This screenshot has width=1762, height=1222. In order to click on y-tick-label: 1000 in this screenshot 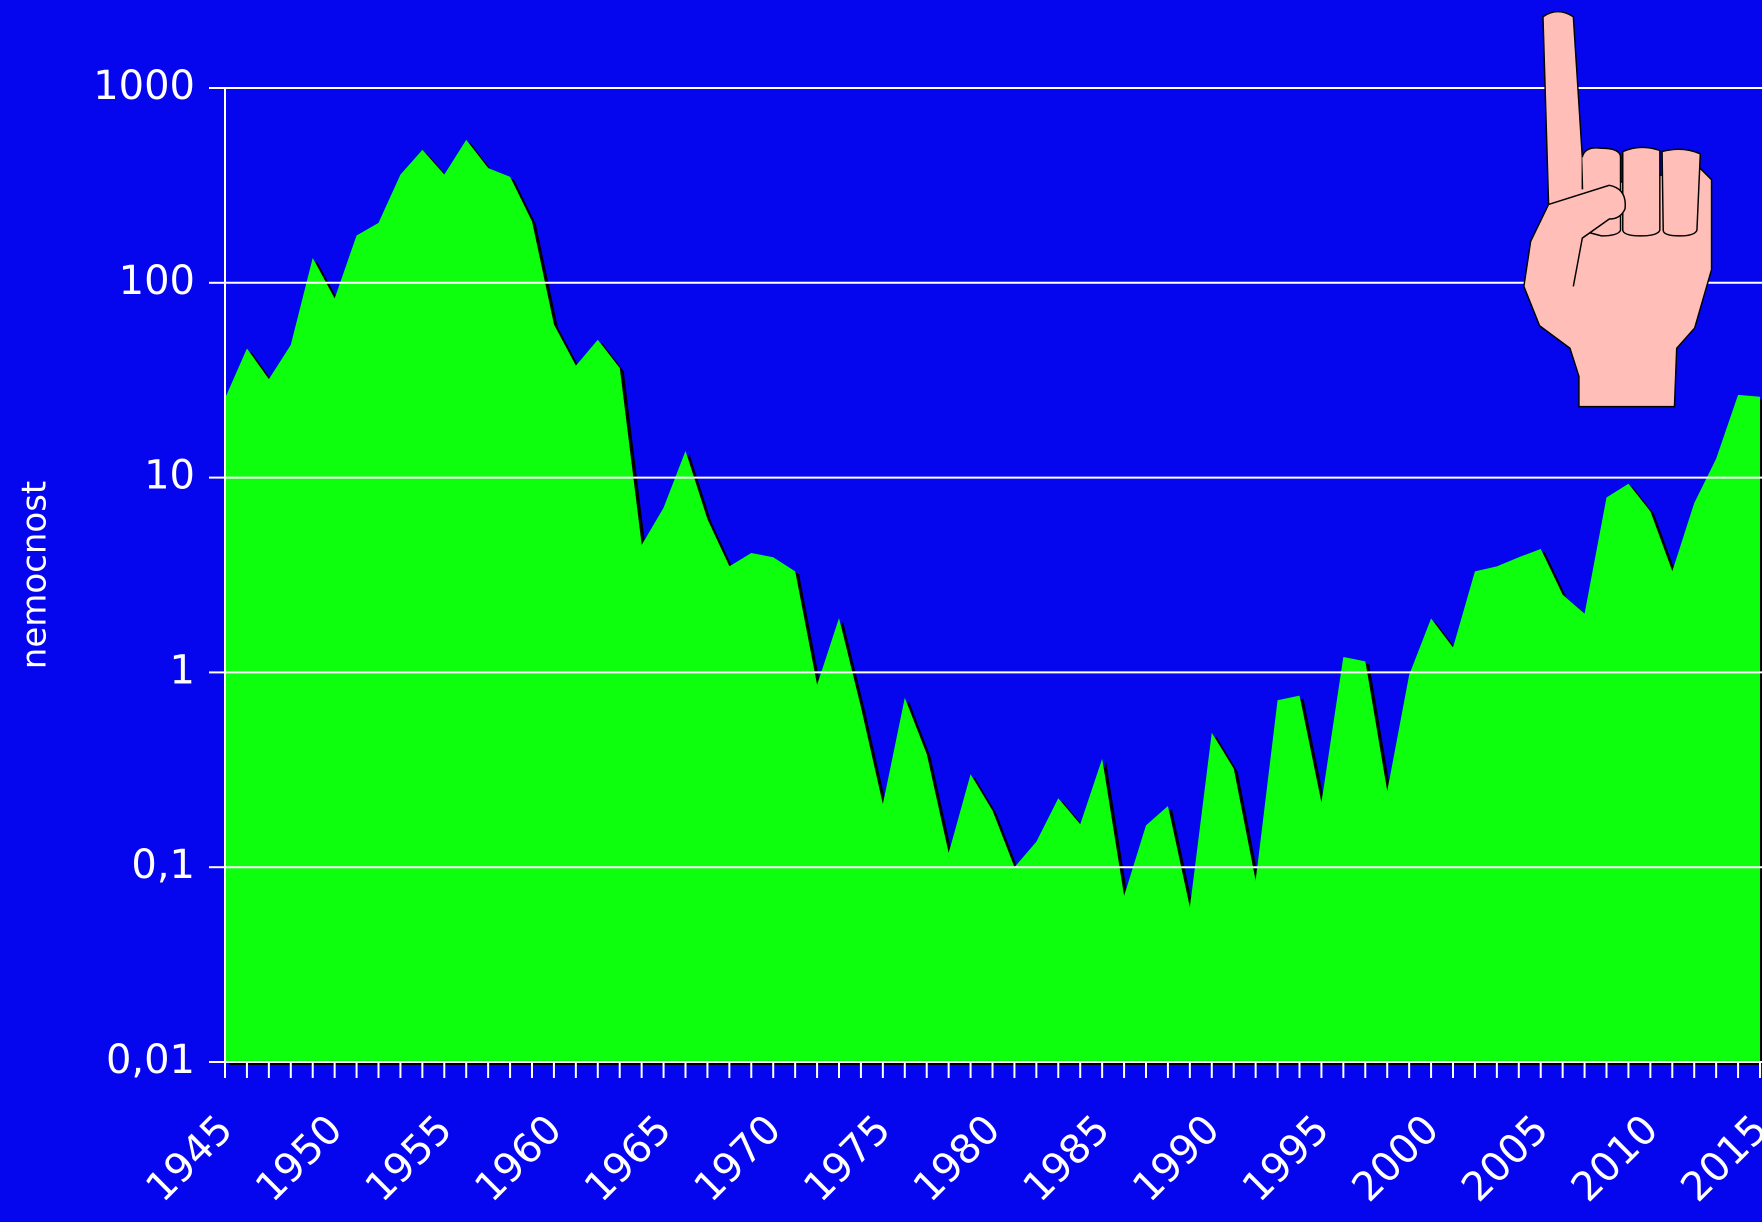, I will do `click(144, 86)`.